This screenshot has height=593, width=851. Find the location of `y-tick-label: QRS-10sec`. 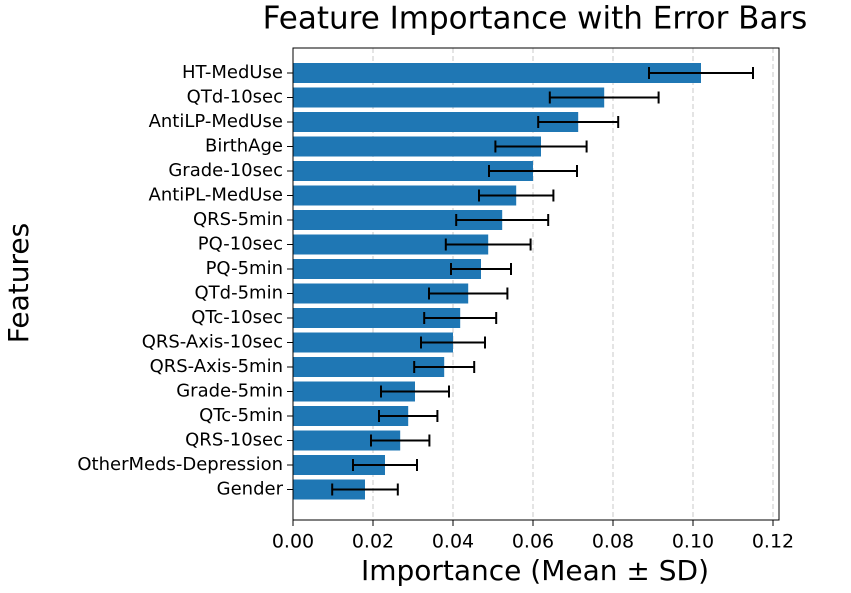

y-tick-label: QRS-10sec is located at coordinates (234, 440).